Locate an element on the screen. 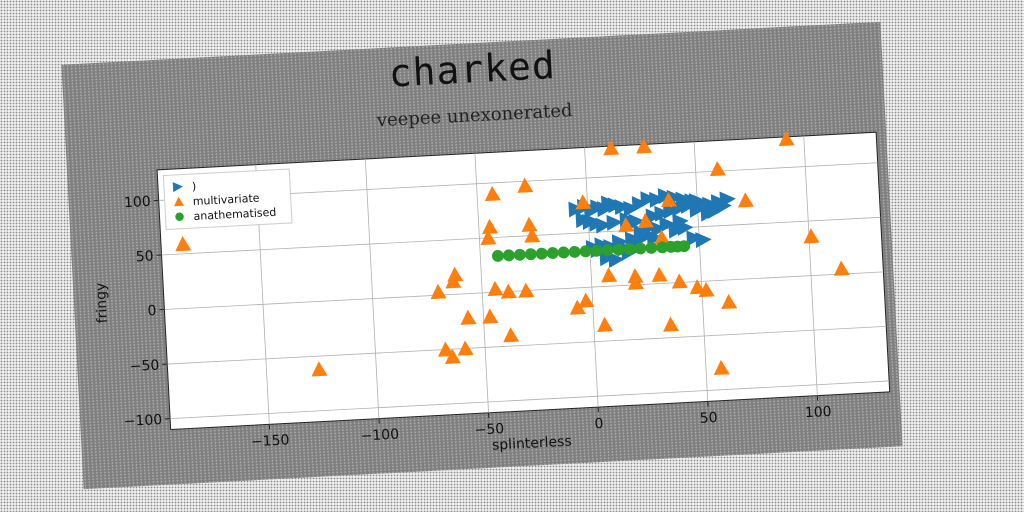 Image resolution: width=1024 pixels, height=512 pixels. y-axis-label: fringy is located at coordinates (102, 302).